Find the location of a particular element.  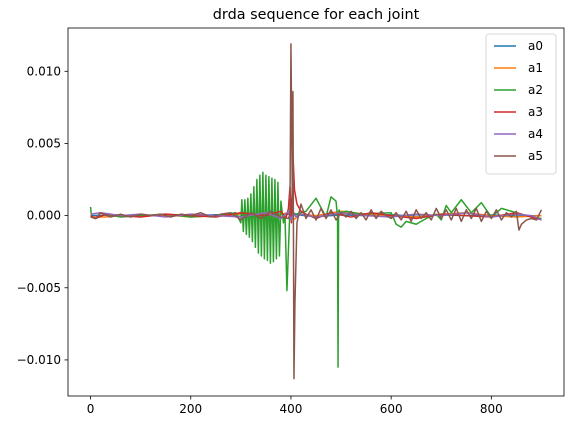

legend-box is located at coordinates (521, 104).